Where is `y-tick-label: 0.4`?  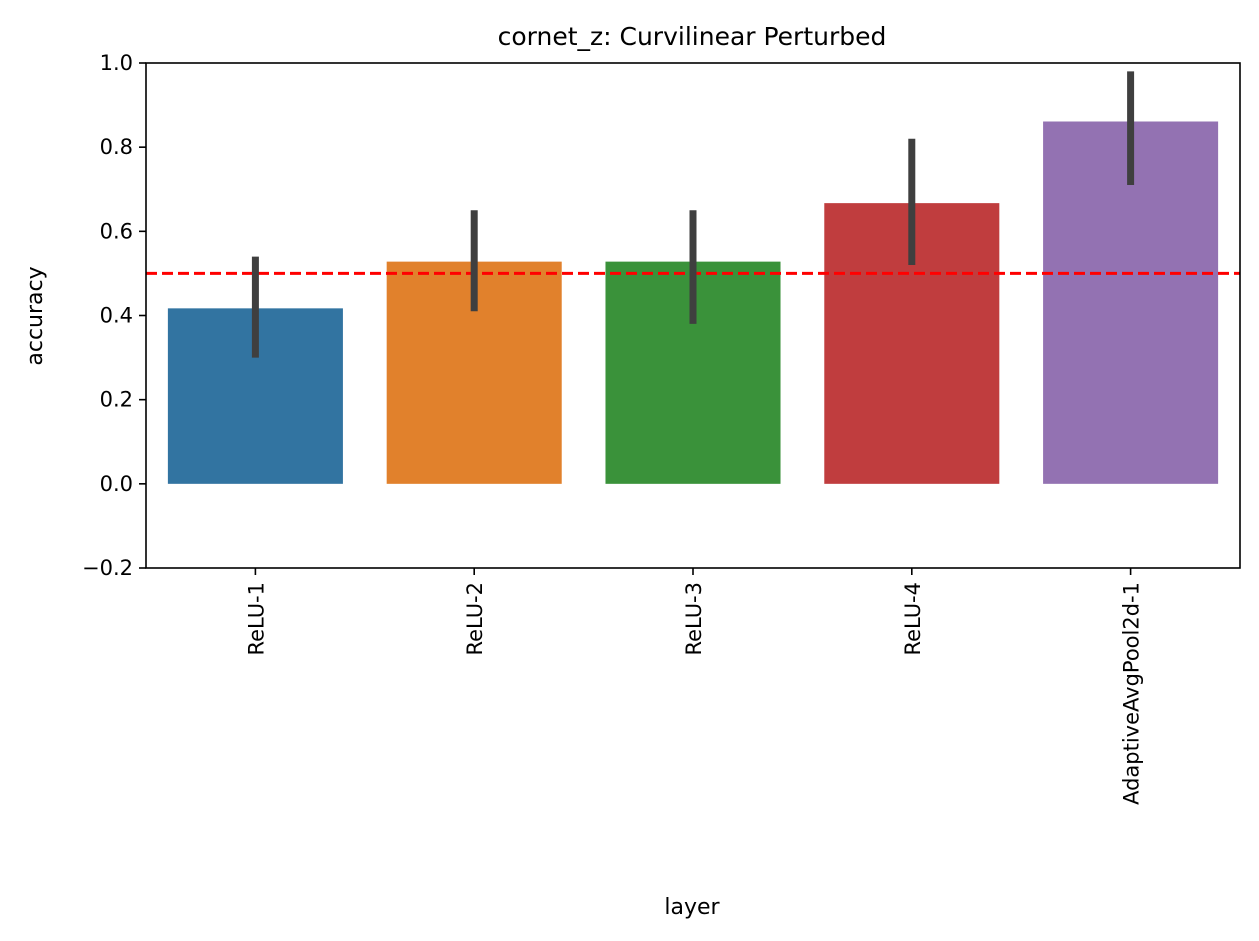 y-tick-label: 0.4 is located at coordinates (116, 316).